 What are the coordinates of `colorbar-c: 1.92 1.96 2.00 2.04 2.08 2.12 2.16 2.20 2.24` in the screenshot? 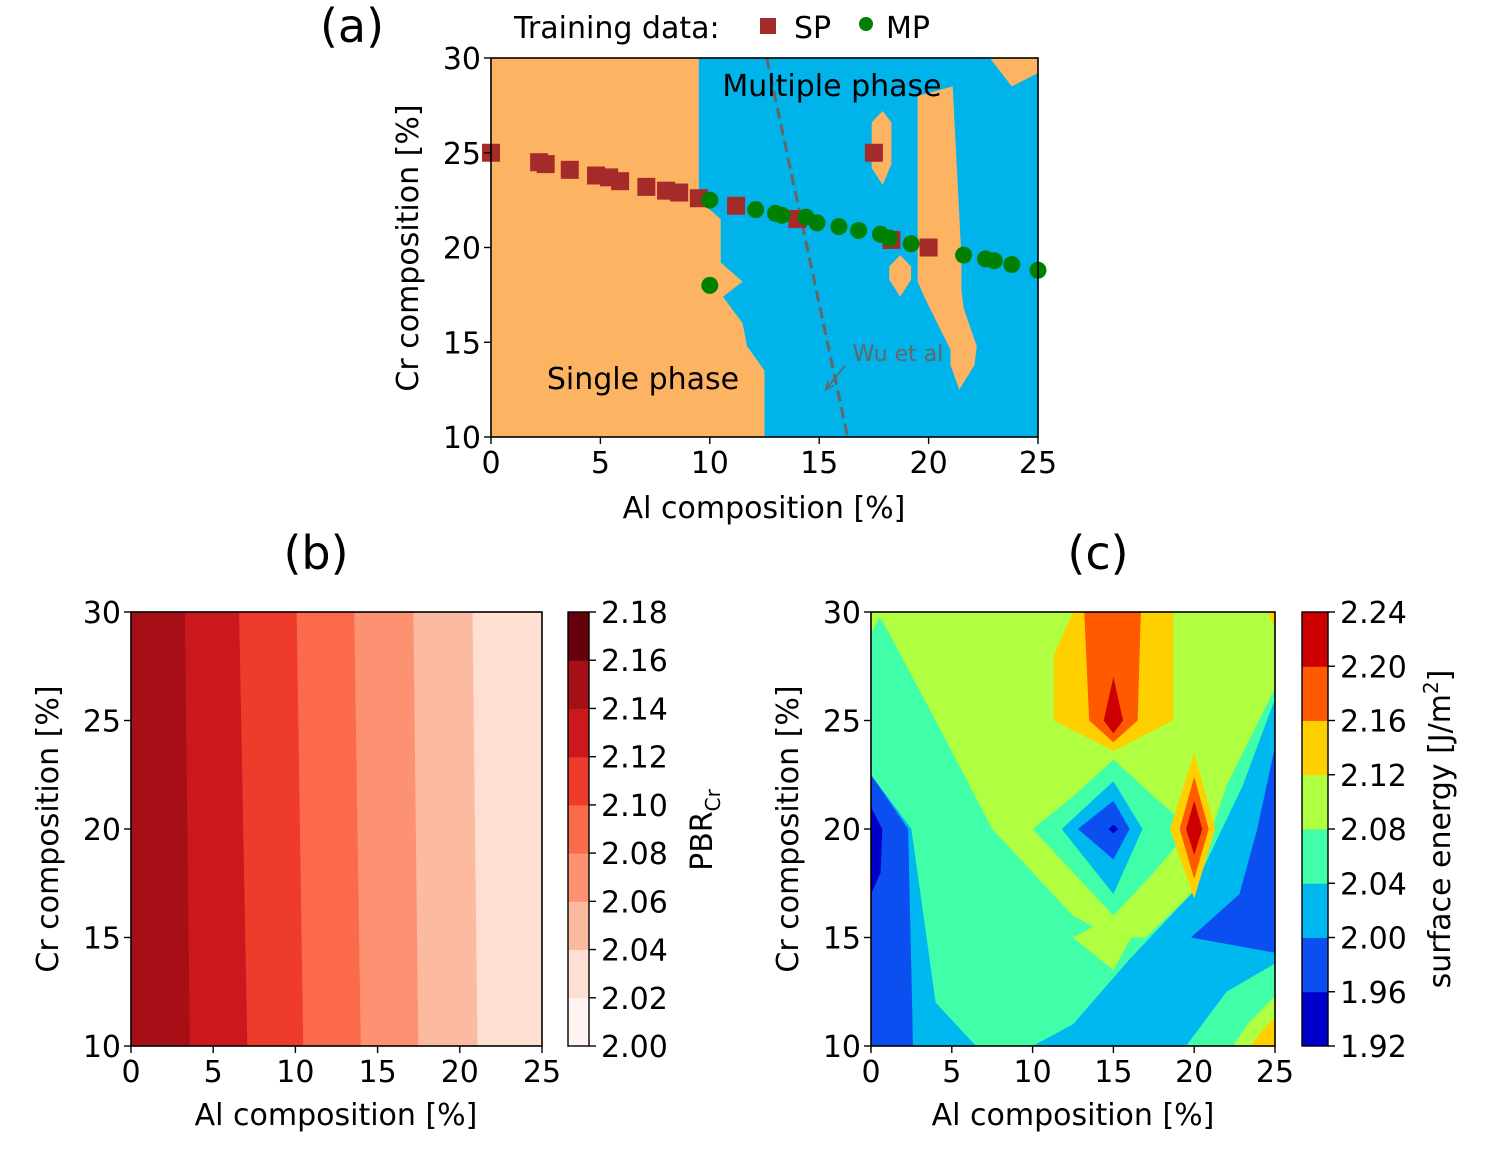 It's located at (1354, 830).